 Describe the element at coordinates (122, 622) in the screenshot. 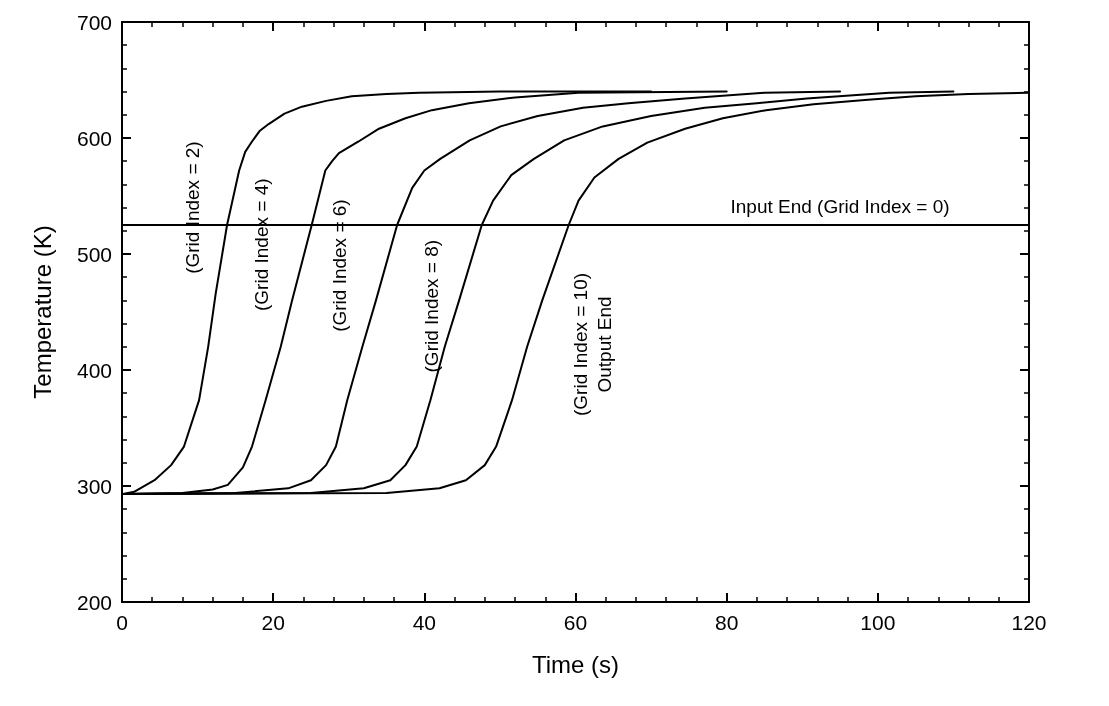

I see `x-tick-label: 0` at that location.